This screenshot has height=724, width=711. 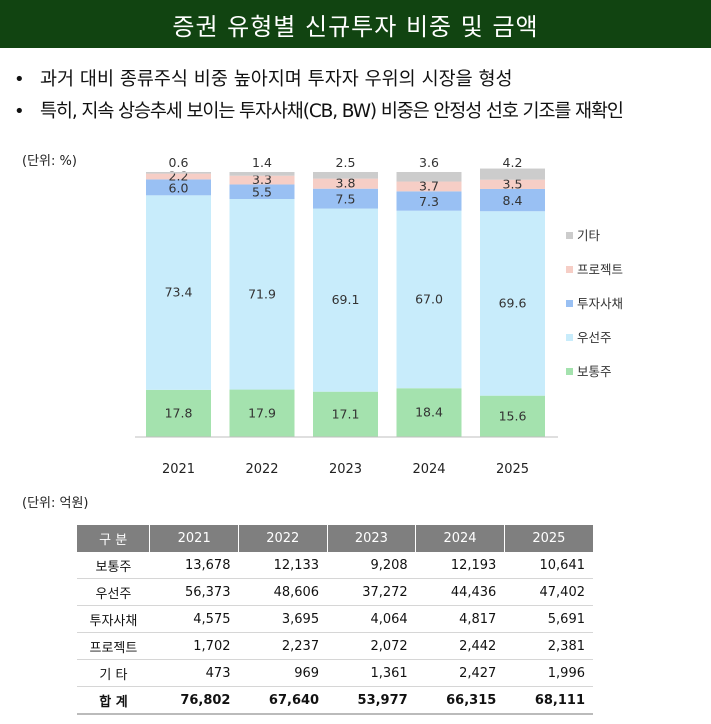 I want to click on table-row: 프로젝트 1,702 2,237 2,072 2,442 2,381, so click(x=335, y=646).